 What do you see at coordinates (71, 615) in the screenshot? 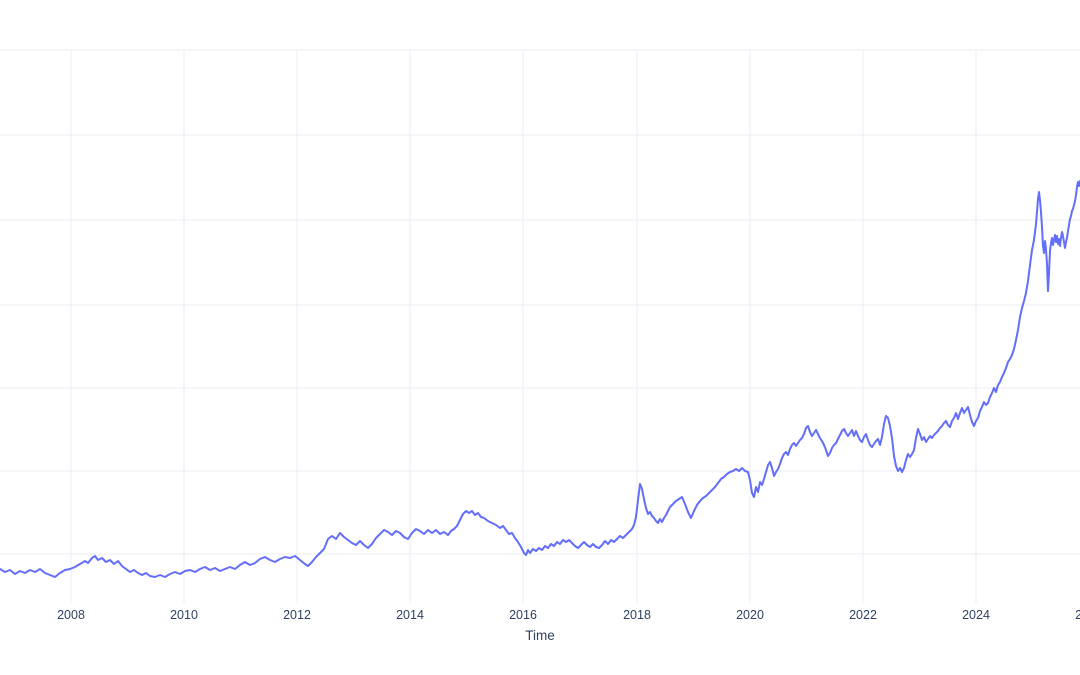
I see `x-axis-tick-label: 2008` at bounding box center [71, 615].